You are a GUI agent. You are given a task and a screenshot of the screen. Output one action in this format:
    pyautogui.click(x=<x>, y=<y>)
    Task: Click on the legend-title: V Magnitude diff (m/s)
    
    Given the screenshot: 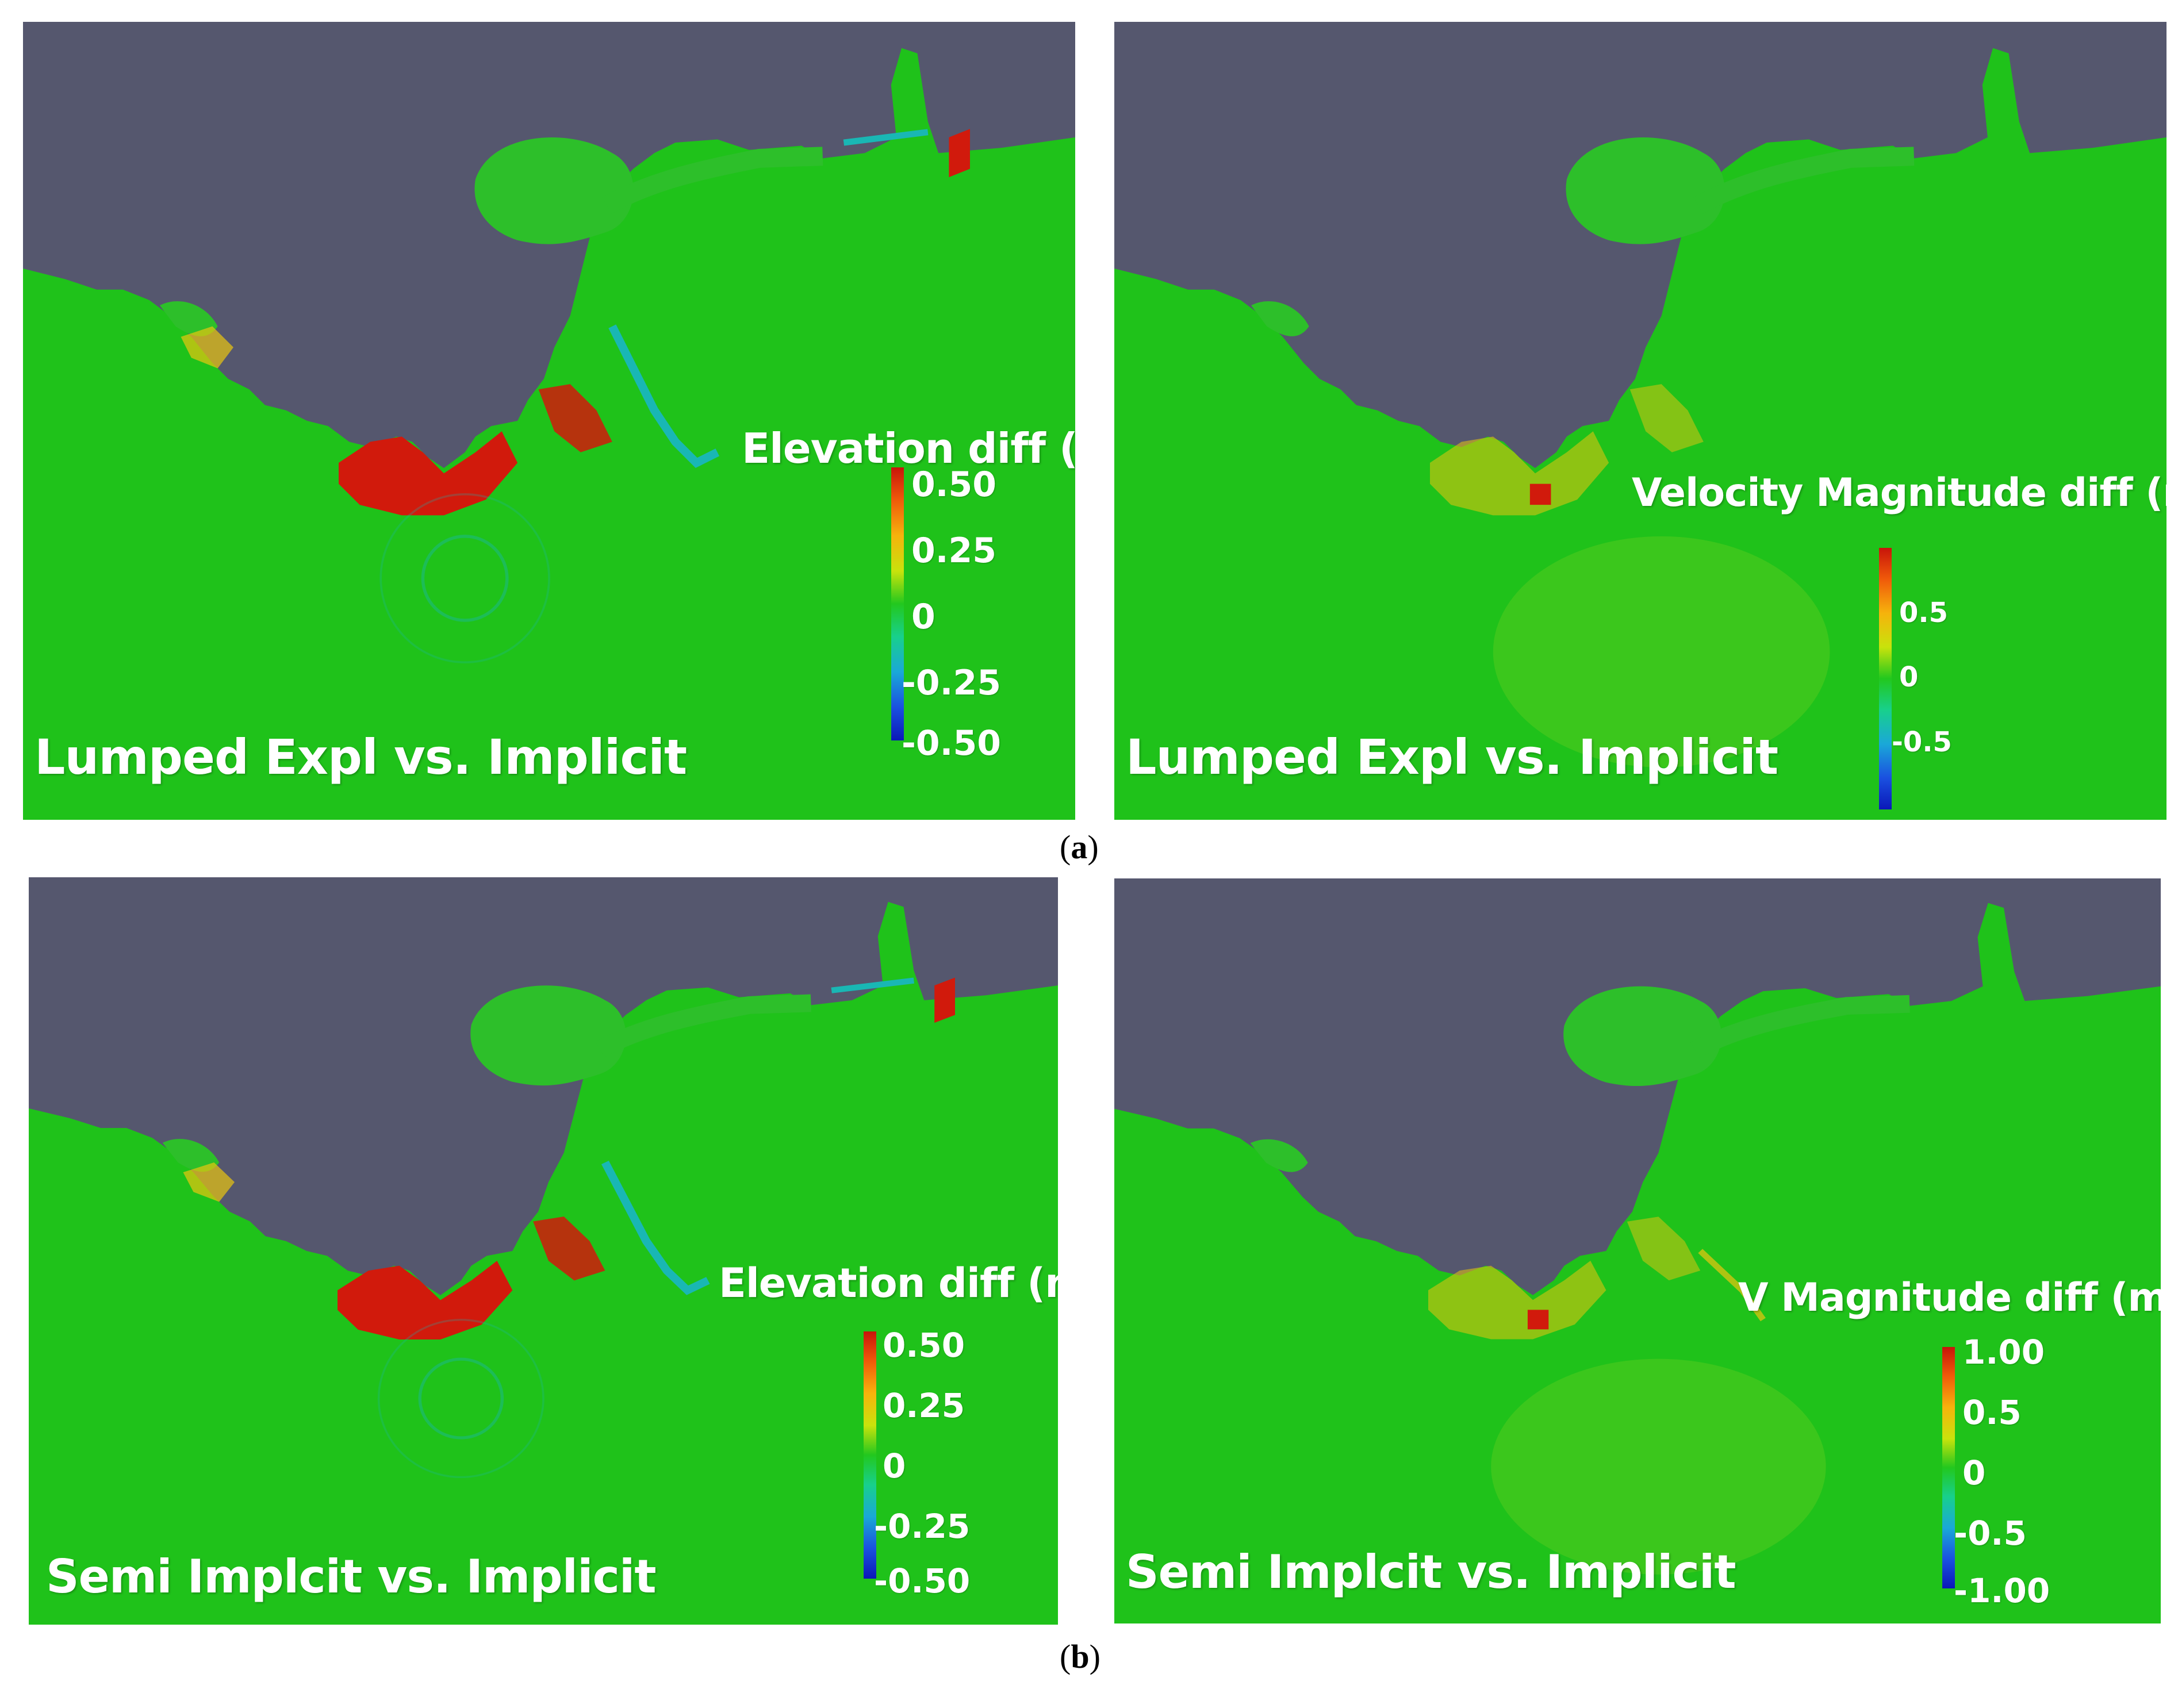 What is the action you would take?
    pyautogui.click(x=1949, y=1298)
    